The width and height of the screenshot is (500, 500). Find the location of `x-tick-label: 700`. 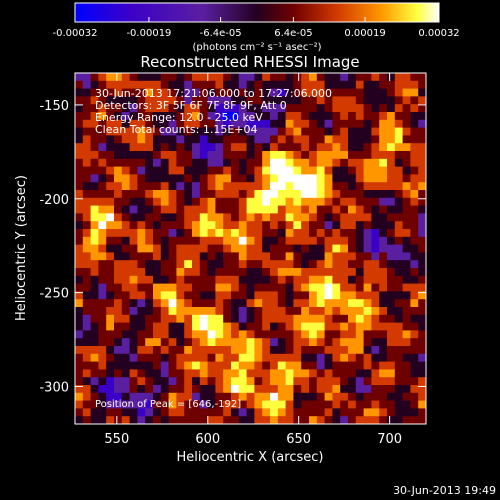

x-tick-label: 700 is located at coordinates (389, 439).